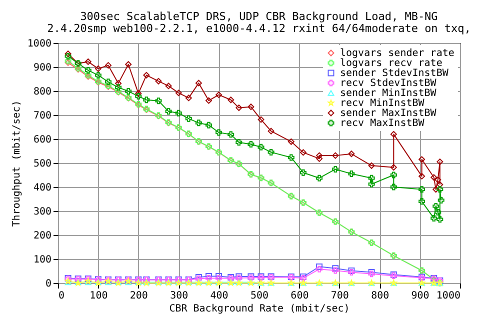 The image size is (480, 320). What do you see at coordinates (99, 296) in the screenshot?
I see `x-tick-label: 100` at bounding box center [99, 296].